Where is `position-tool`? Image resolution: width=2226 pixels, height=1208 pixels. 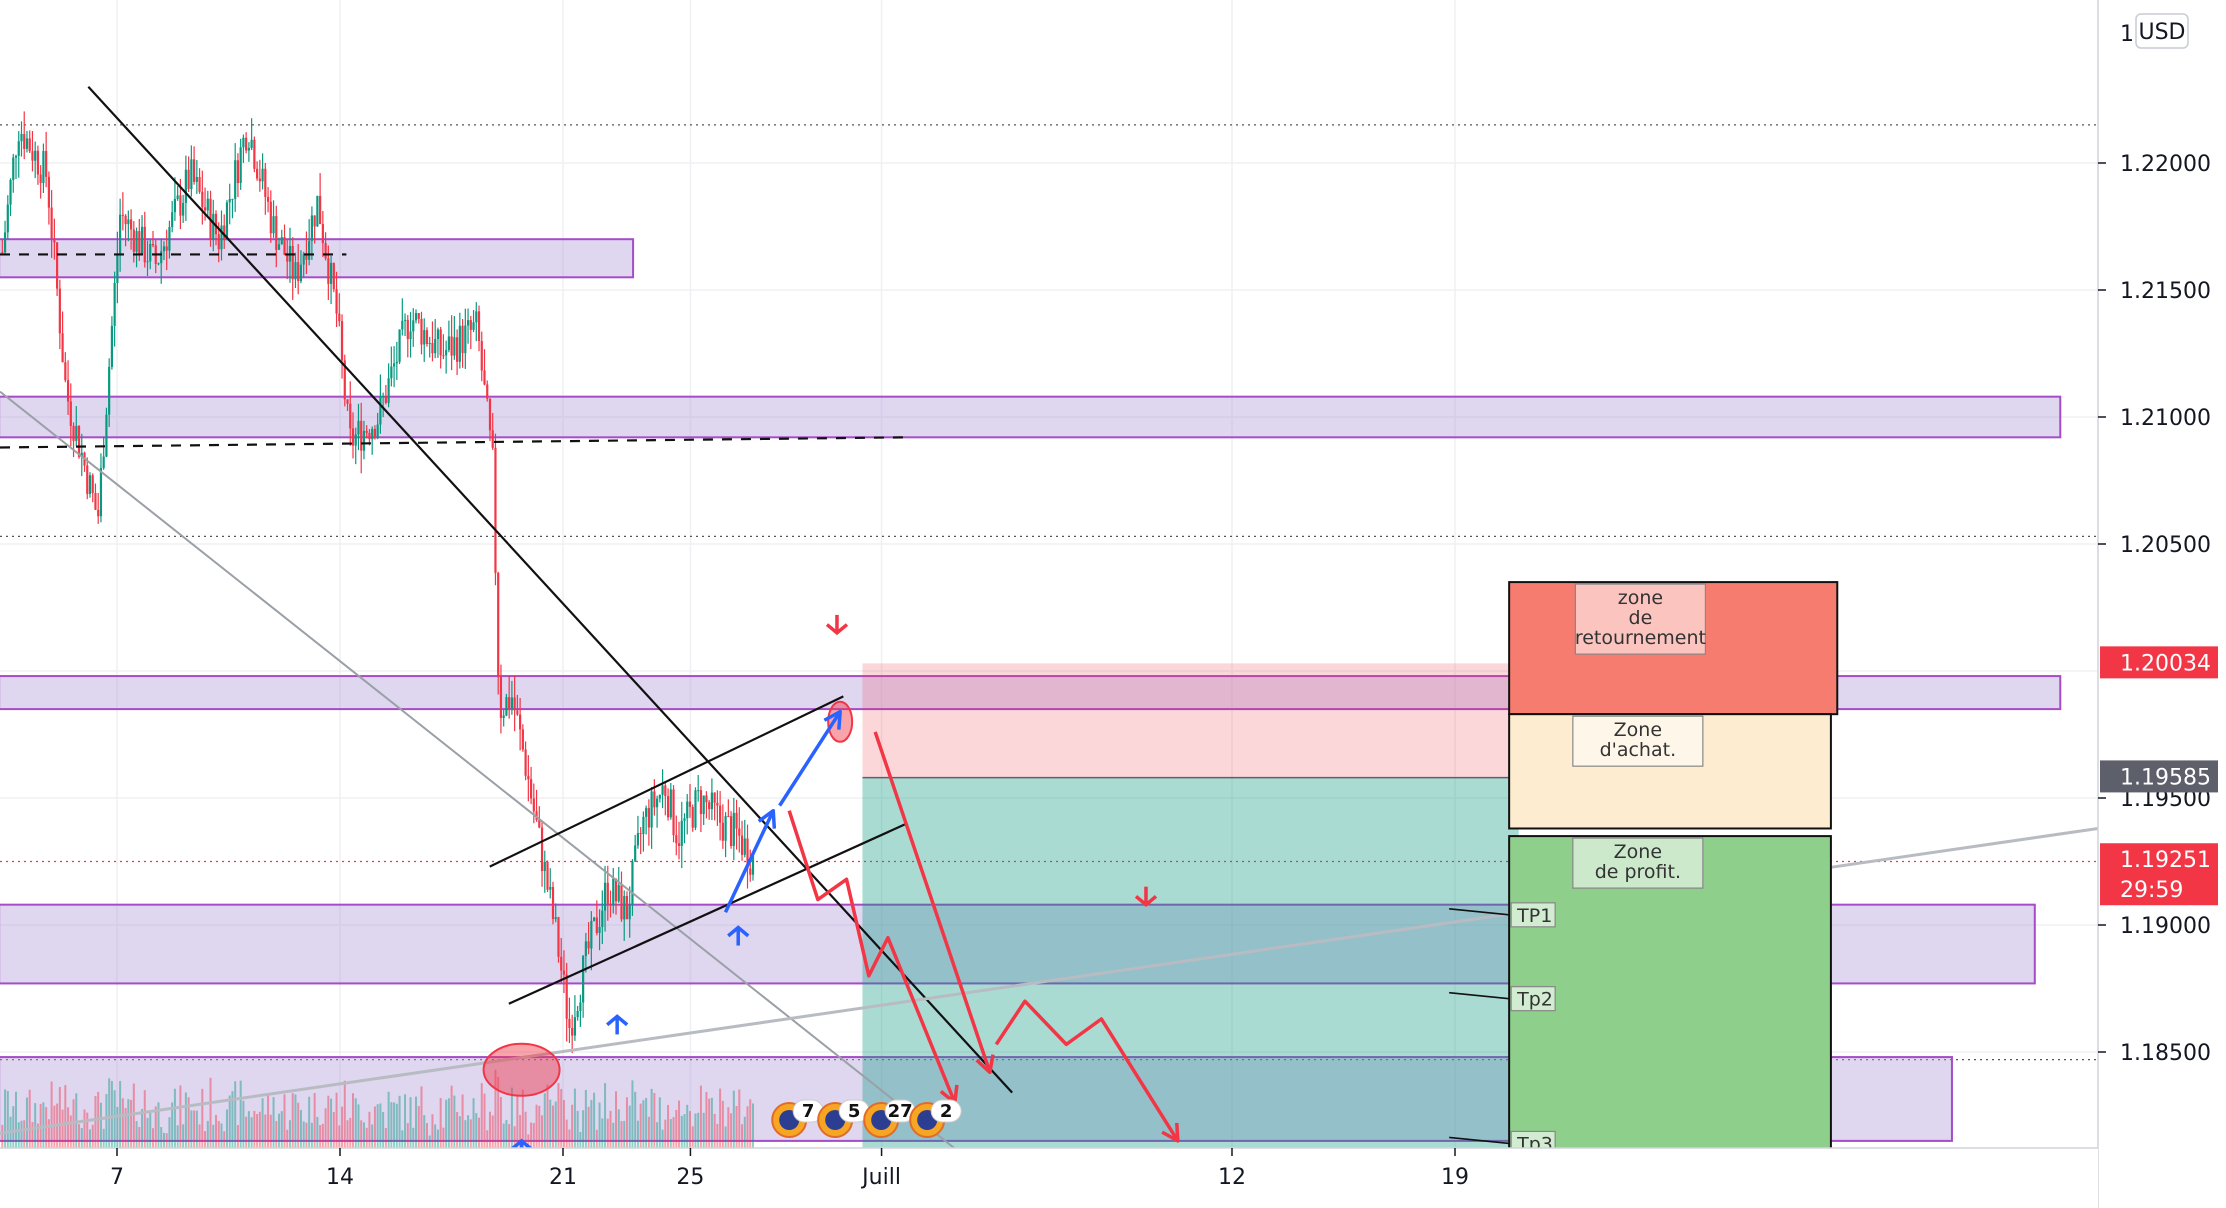
position-tool is located at coordinates (1190, 906).